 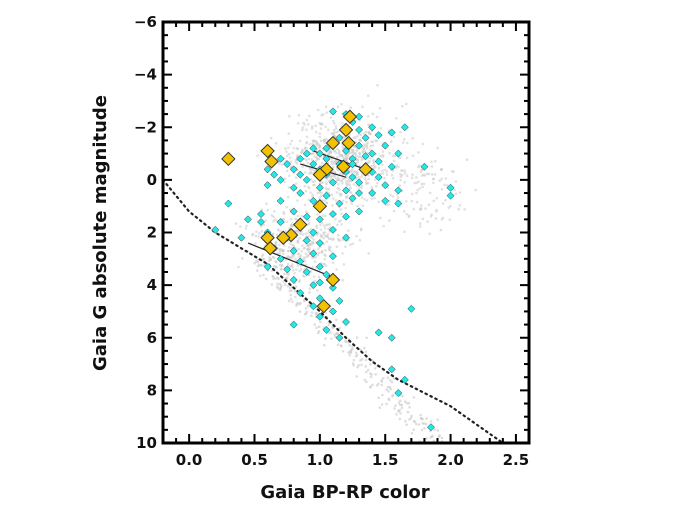 What do you see at coordinates (145, 127) in the screenshot?
I see `y-tick-label: −2` at bounding box center [145, 127].